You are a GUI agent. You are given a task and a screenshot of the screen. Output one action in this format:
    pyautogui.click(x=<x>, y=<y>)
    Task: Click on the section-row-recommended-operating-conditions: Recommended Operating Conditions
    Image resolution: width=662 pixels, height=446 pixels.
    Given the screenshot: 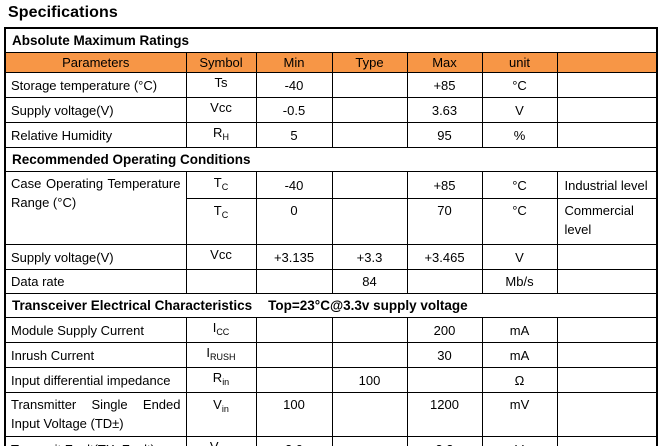 What is the action you would take?
    pyautogui.click(x=331, y=159)
    